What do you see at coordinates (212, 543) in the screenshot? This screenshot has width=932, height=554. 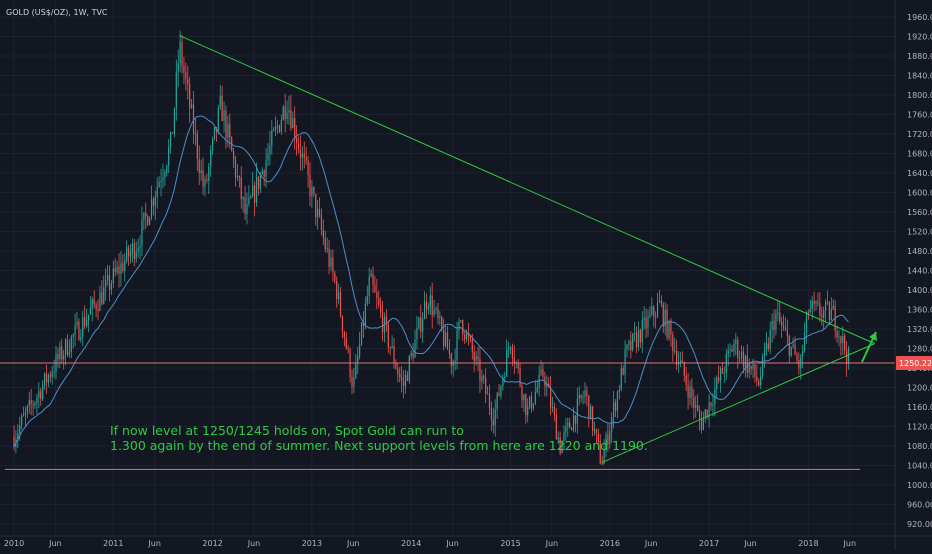 I see `x-tick-label: 2012` at bounding box center [212, 543].